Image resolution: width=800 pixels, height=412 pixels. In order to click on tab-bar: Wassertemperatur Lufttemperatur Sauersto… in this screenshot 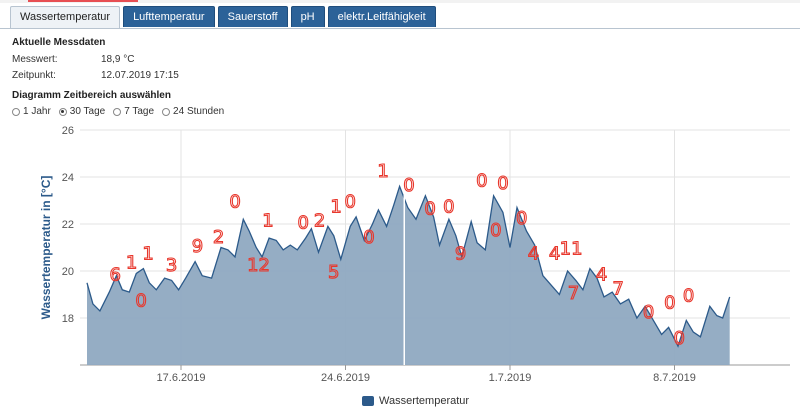, I will do `click(223, 17)`.